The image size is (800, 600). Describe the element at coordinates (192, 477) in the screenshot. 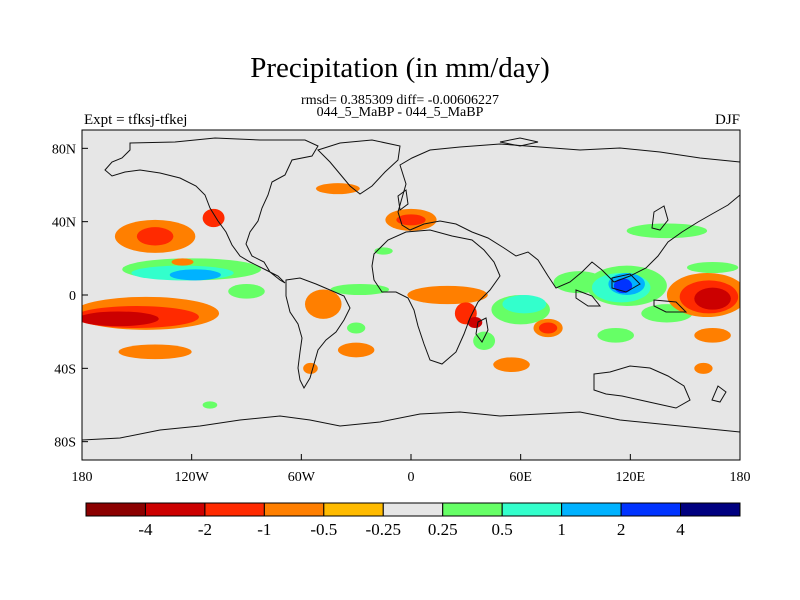

I see `lon-tick-label: 120W` at that location.